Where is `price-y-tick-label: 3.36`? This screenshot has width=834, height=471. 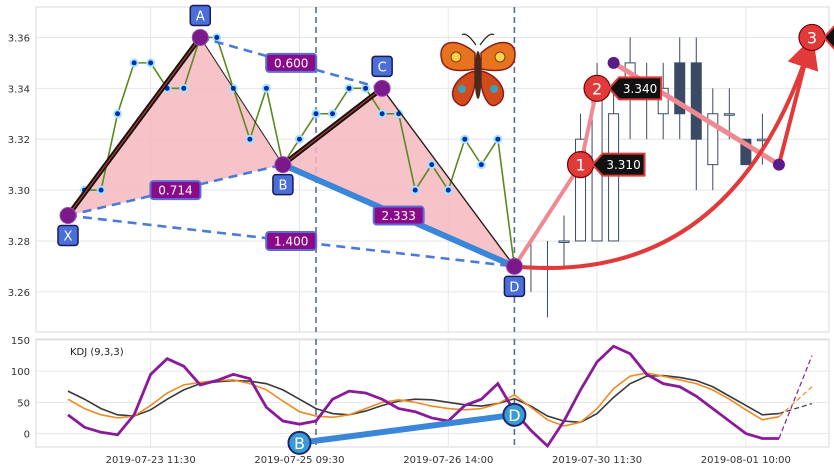 price-y-tick-label: 3.36 is located at coordinates (19, 38).